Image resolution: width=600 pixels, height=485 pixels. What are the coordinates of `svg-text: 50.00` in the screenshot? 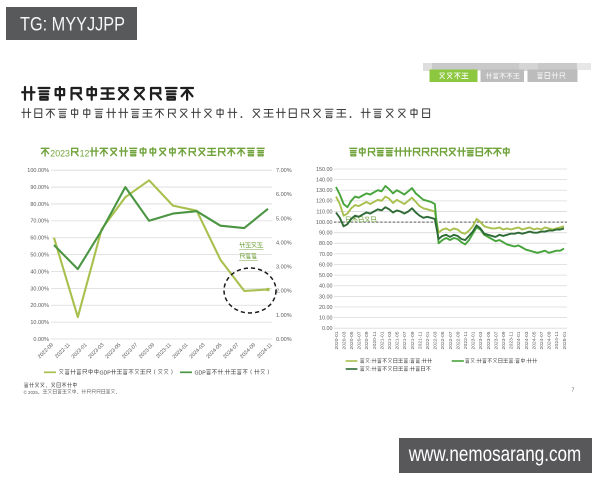 It's located at (326, 276).